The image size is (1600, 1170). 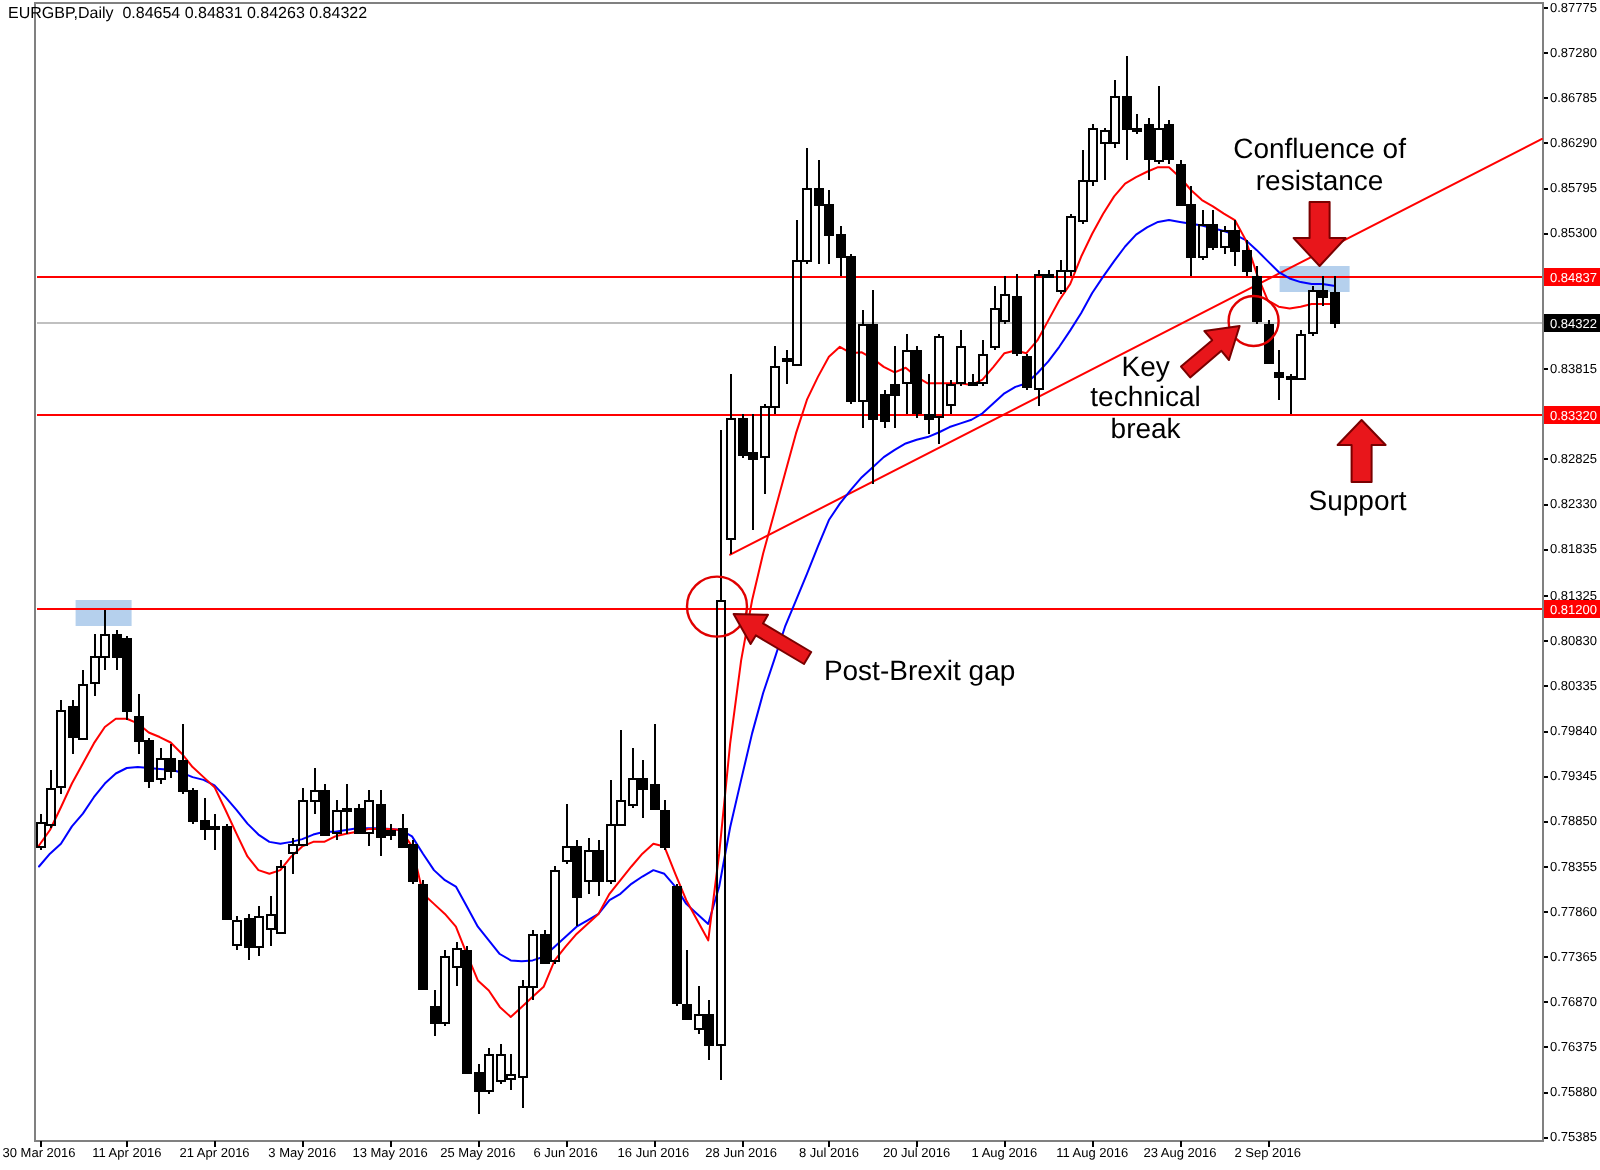 What do you see at coordinates (1319, 164) in the screenshot?
I see `annotation: Confluence of resistance` at bounding box center [1319, 164].